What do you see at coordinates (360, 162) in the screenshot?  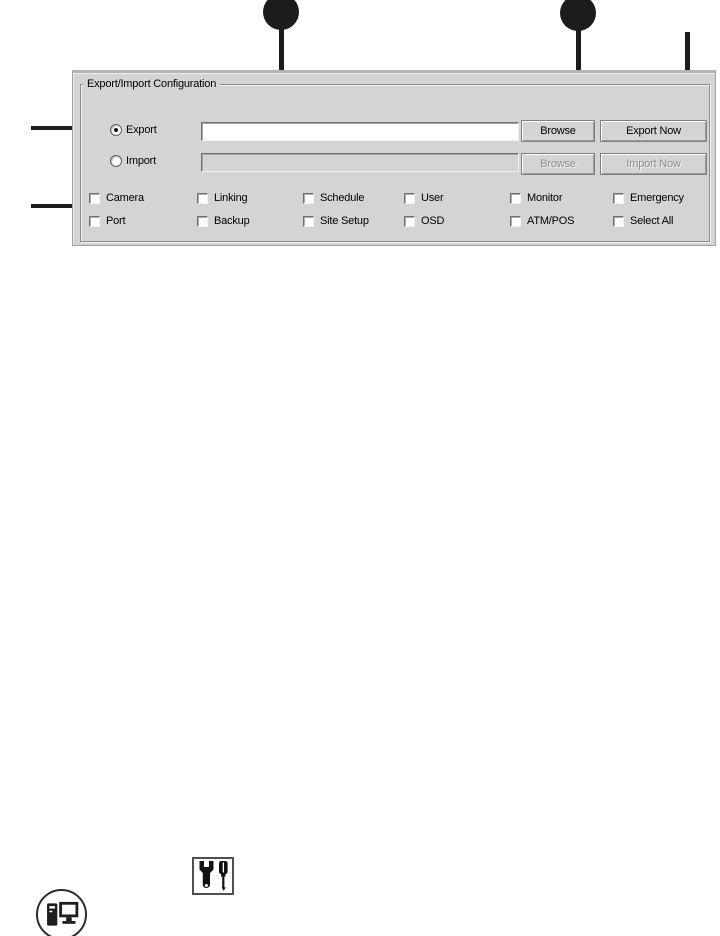 I see `import-path-field` at bounding box center [360, 162].